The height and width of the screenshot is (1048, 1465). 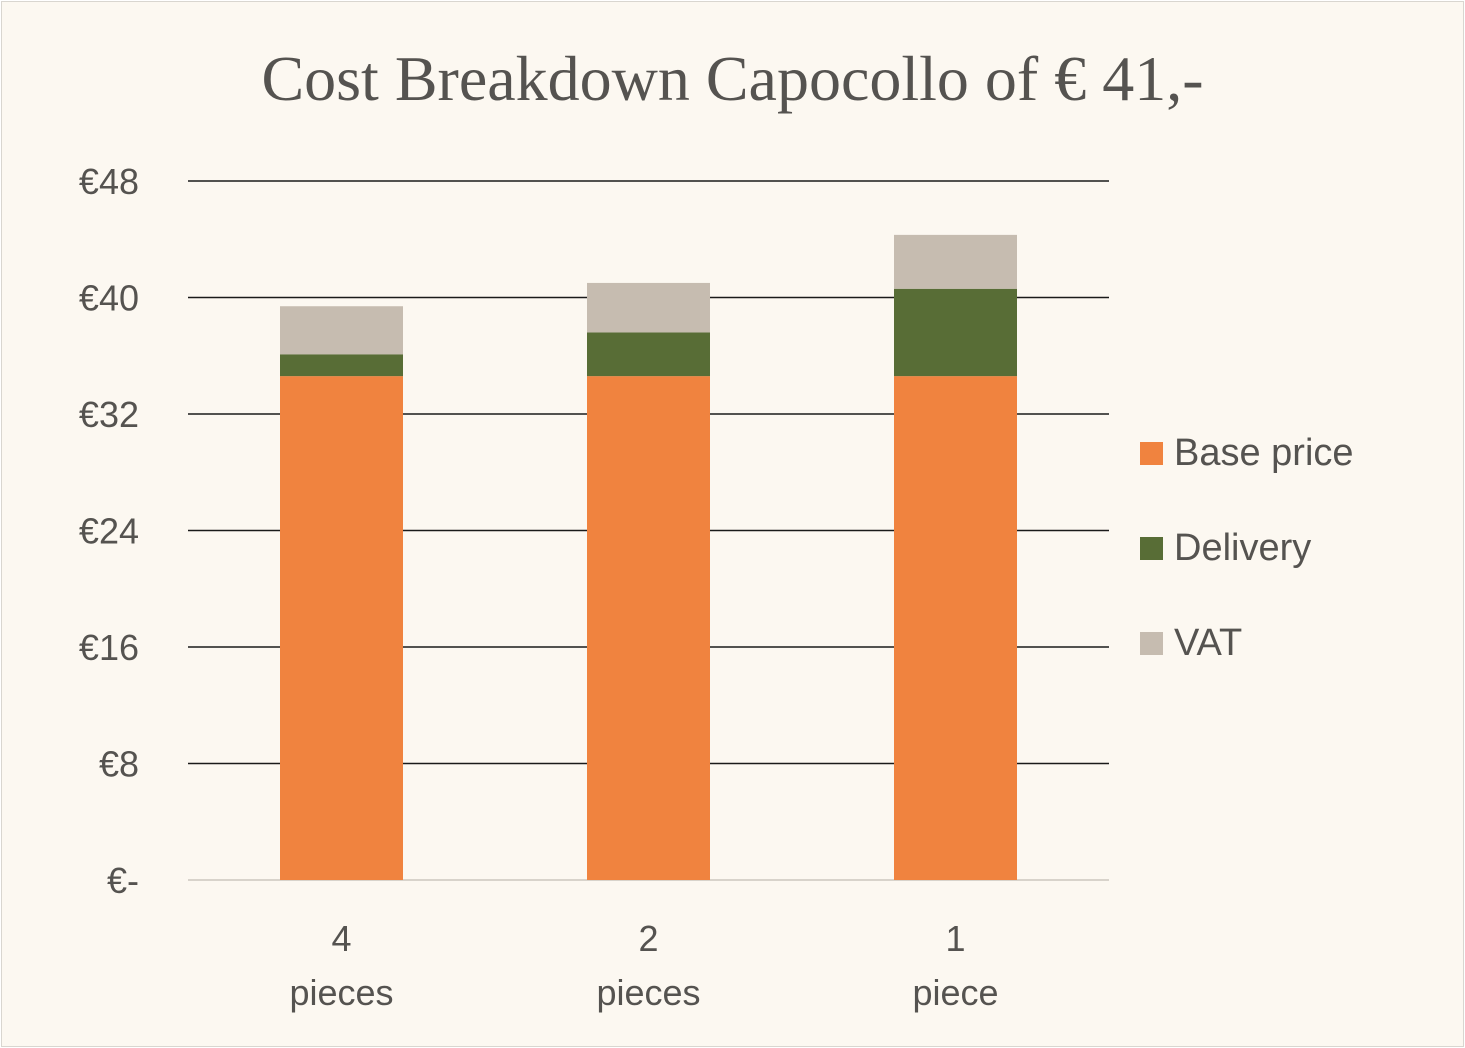 I want to click on legend-item: VAT, so click(x=1247, y=643).